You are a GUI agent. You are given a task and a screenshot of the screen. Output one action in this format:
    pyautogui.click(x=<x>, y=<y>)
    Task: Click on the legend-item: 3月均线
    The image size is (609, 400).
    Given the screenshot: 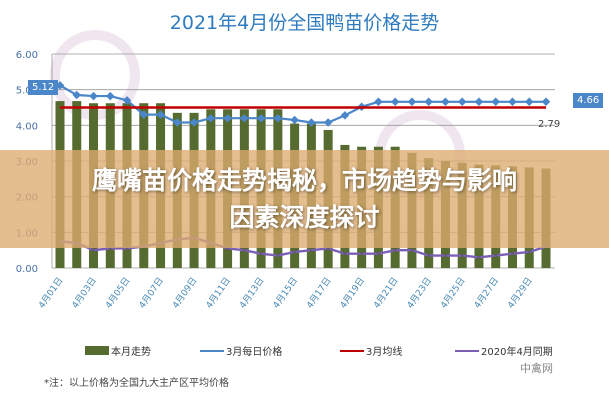 What is the action you would take?
    pyautogui.click(x=371, y=350)
    